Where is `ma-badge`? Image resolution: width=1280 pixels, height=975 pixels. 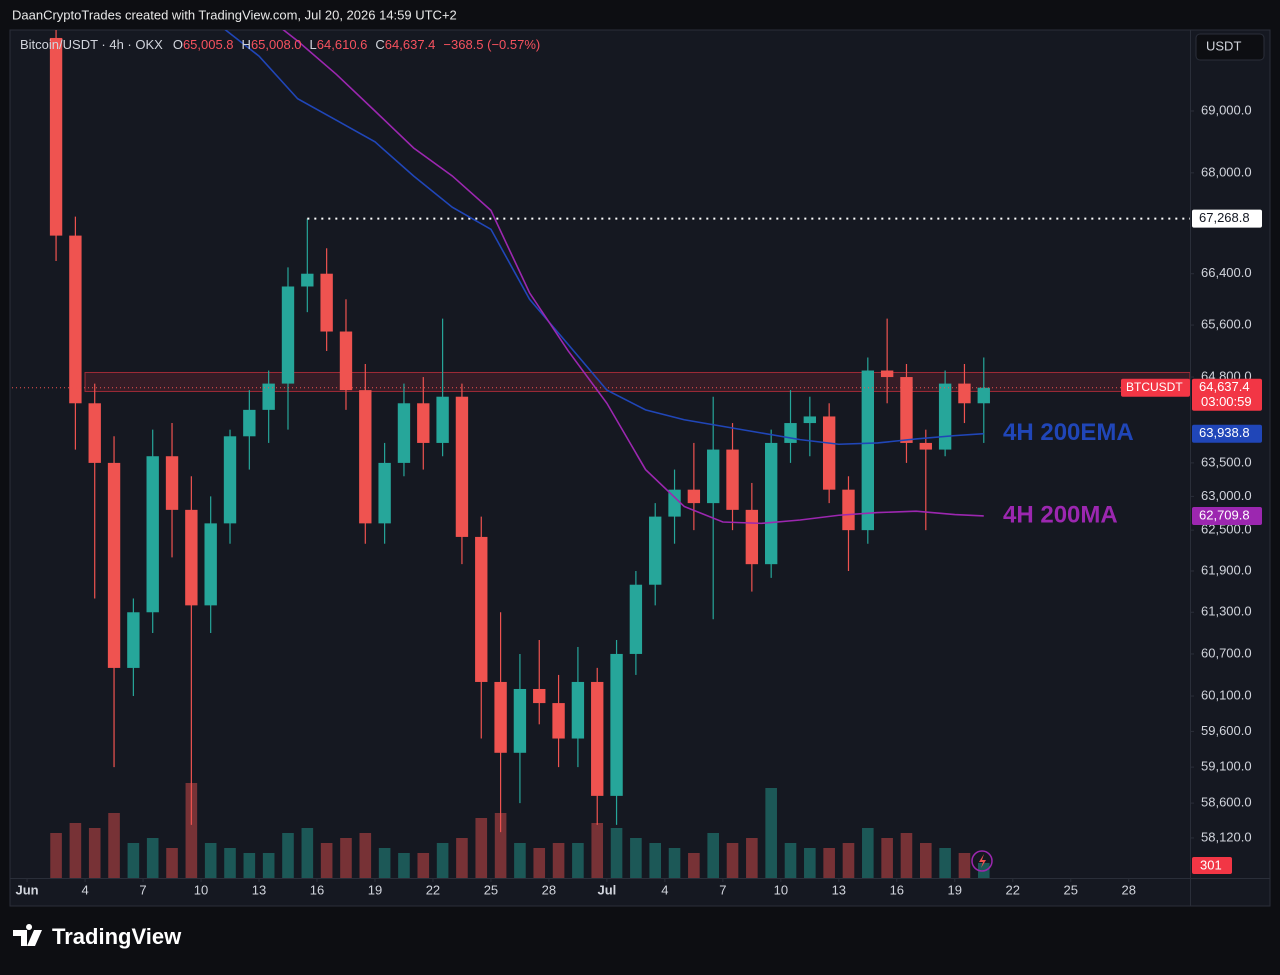
ma-badge is located at coordinates (1227, 515).